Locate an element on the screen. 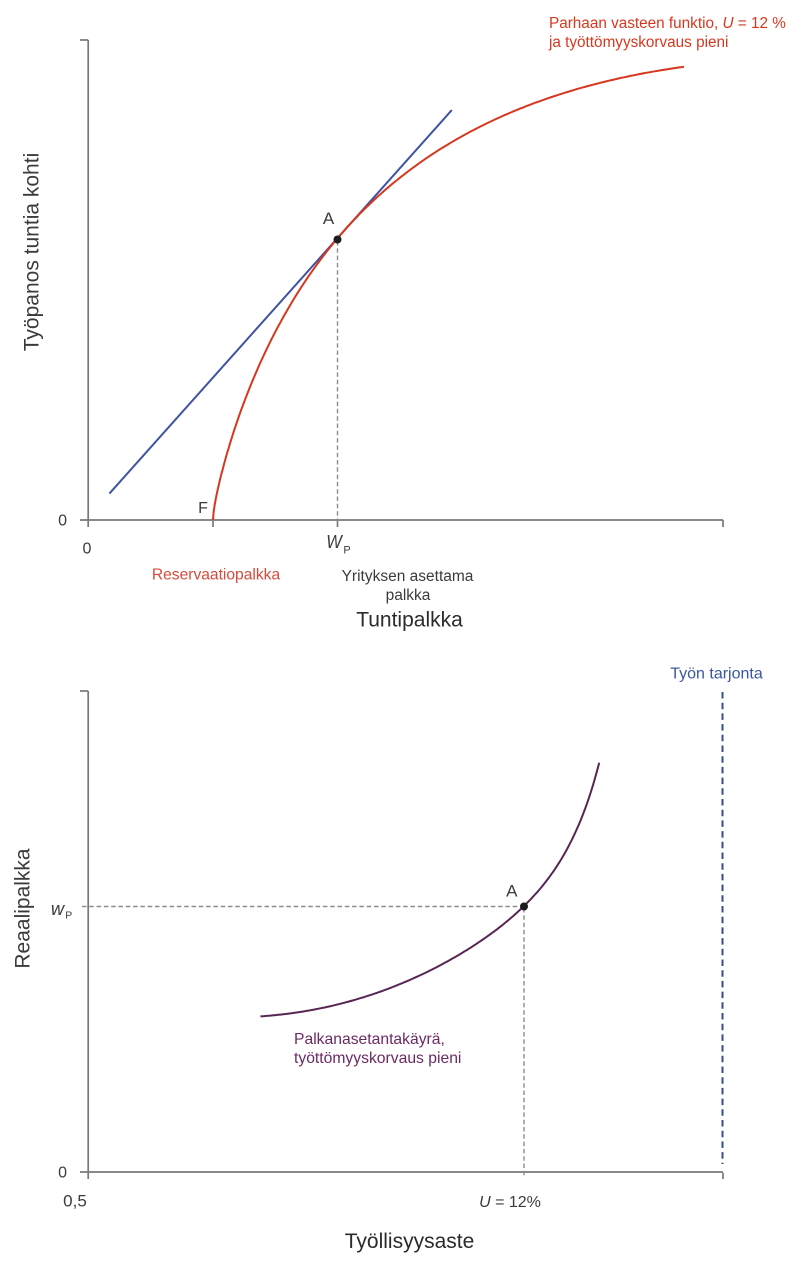 The height and width of the screenshot is (1265, 810). svg-text: työttömyyskorvaus pieni is located at coordinates (377, 1058).